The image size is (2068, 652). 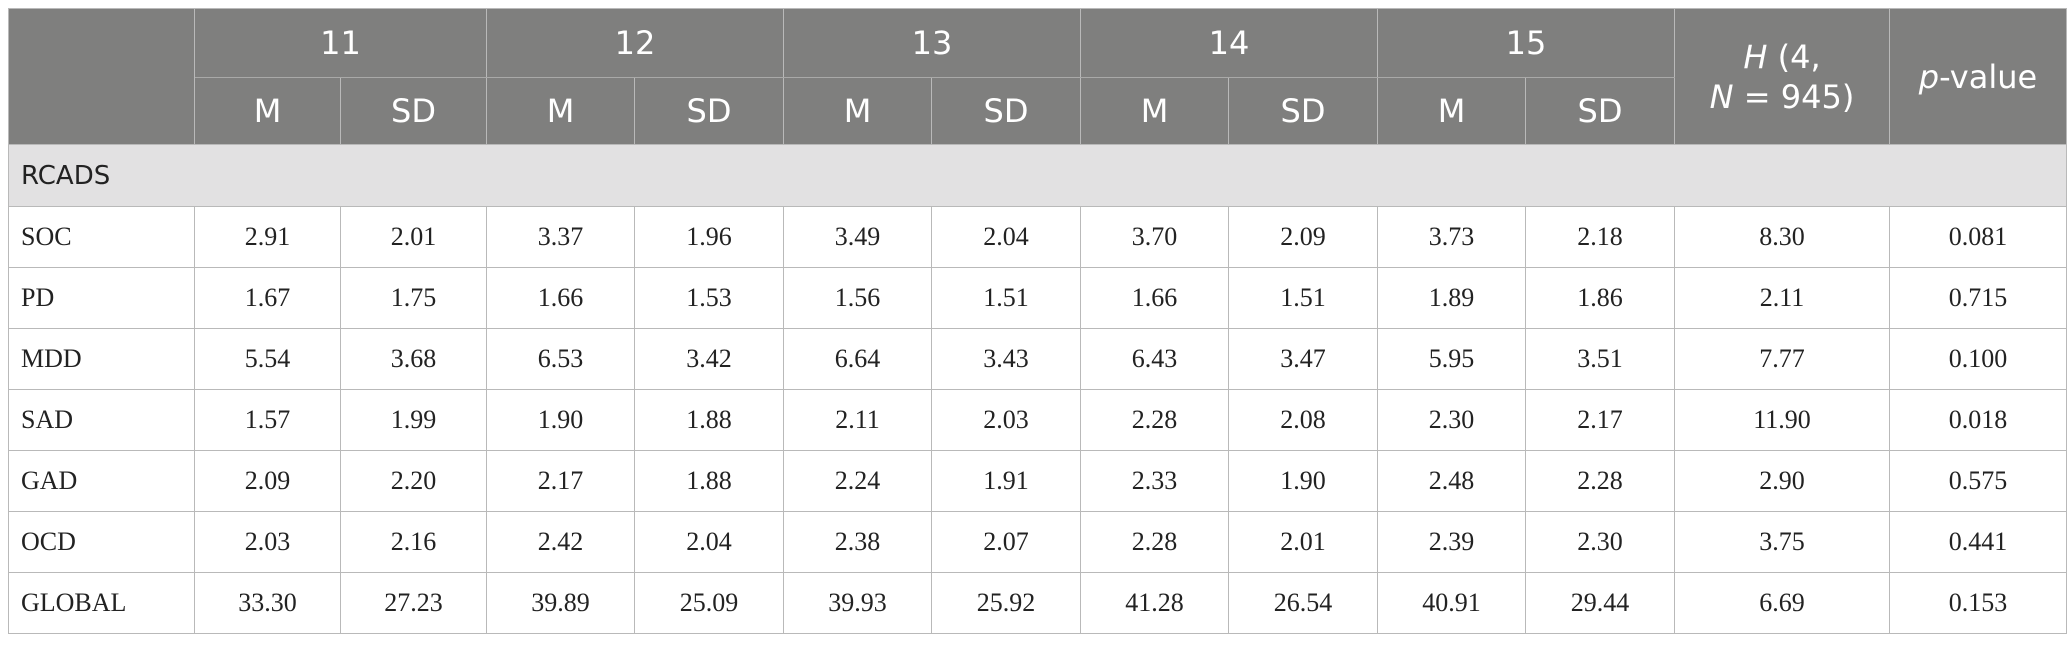 What do you see at coordinates (1782, 542) in the screenshot?
I see `table-cell: 3.75` at bounding box center [1782, 542].